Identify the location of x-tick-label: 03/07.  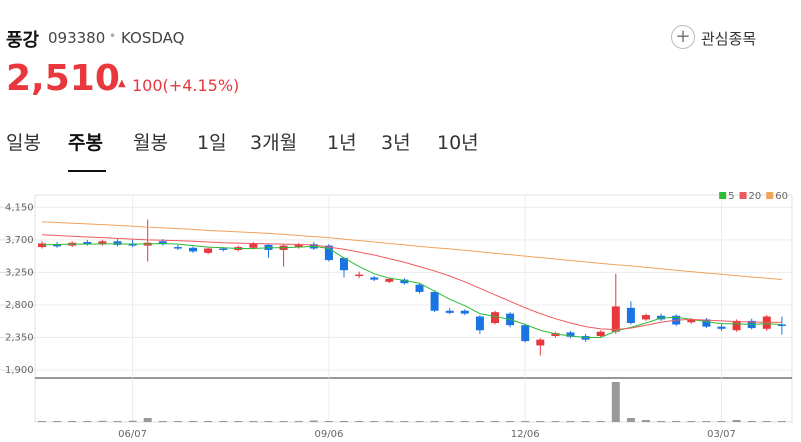
(721, 434).